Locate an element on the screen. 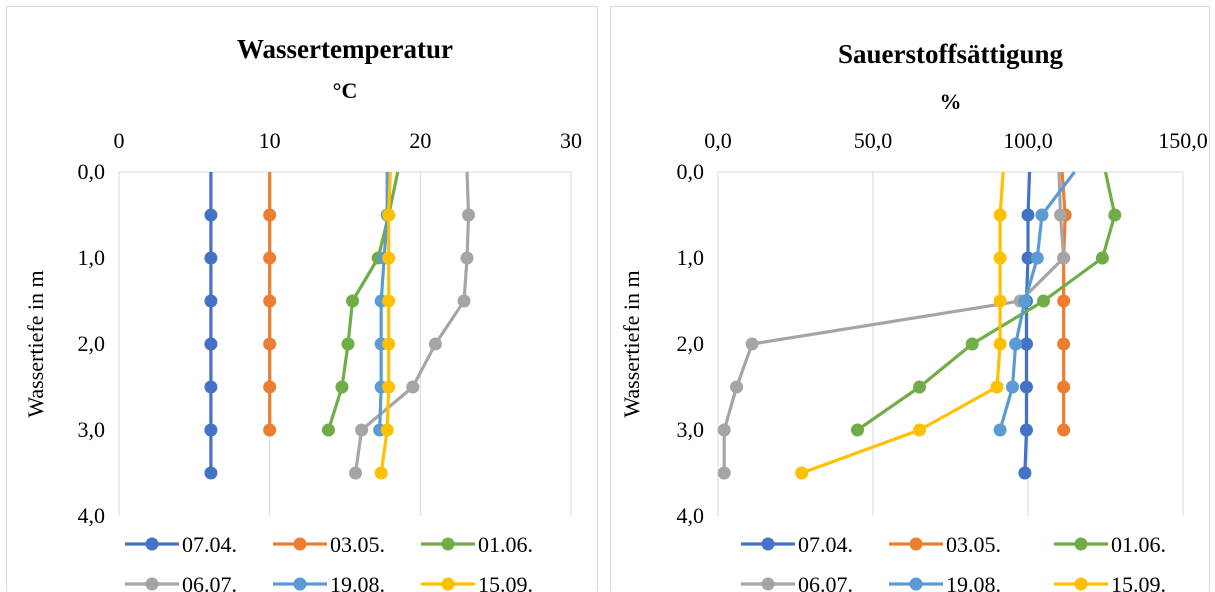  legend-label: 03.05. is located at coordinates (357, 544).